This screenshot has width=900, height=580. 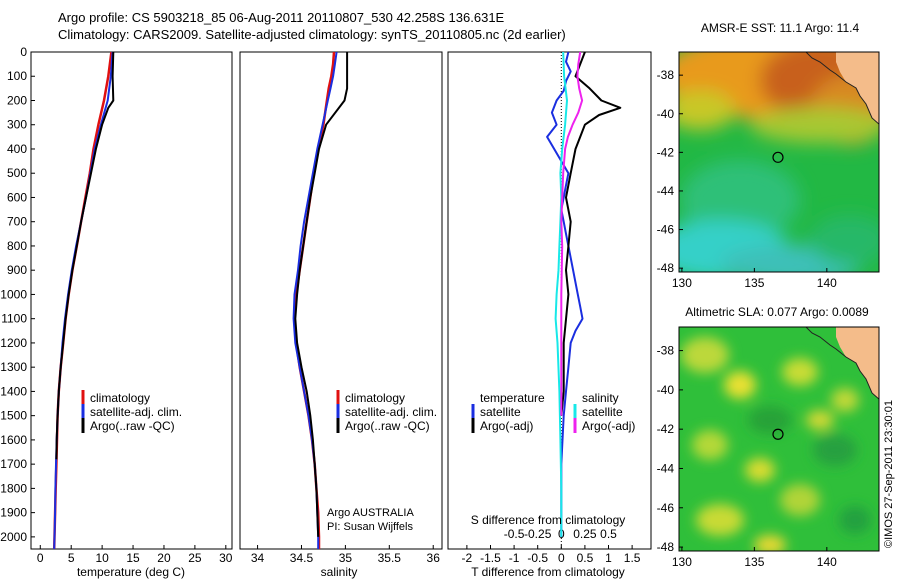 What do you see at coordinates (133, 558) in the screenshot?
I see `x-tick-label: 15` at bounding box center [133, 558].